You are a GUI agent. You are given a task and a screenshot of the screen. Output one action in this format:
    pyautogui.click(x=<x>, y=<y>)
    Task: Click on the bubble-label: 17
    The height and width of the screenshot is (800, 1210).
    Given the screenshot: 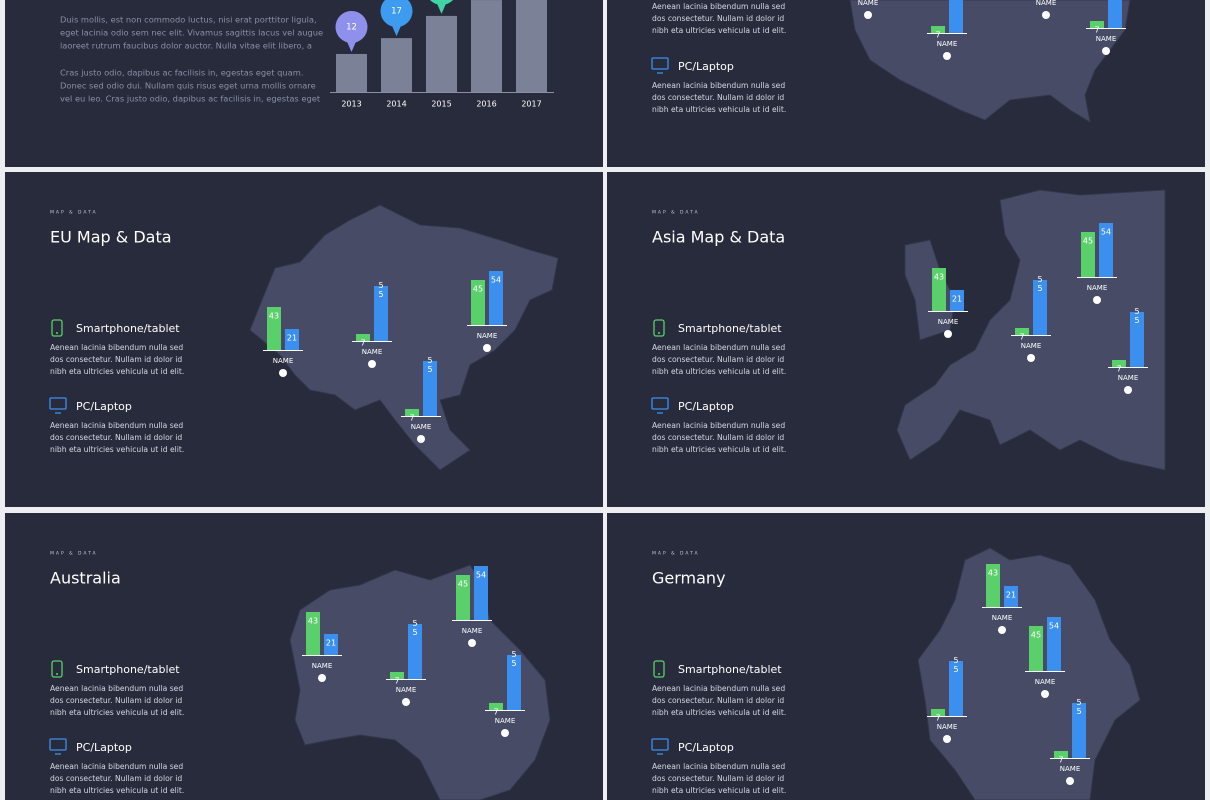 What is the action you would take?
    pyautogui.click(x=396, y=12)
    